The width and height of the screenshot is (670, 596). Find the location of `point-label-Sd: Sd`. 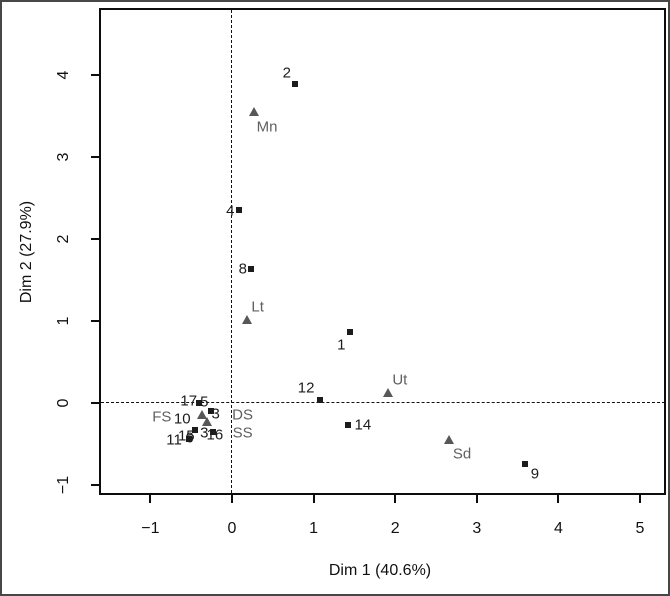

point-label-Sd: Sd is located at coordinates (462, 454).